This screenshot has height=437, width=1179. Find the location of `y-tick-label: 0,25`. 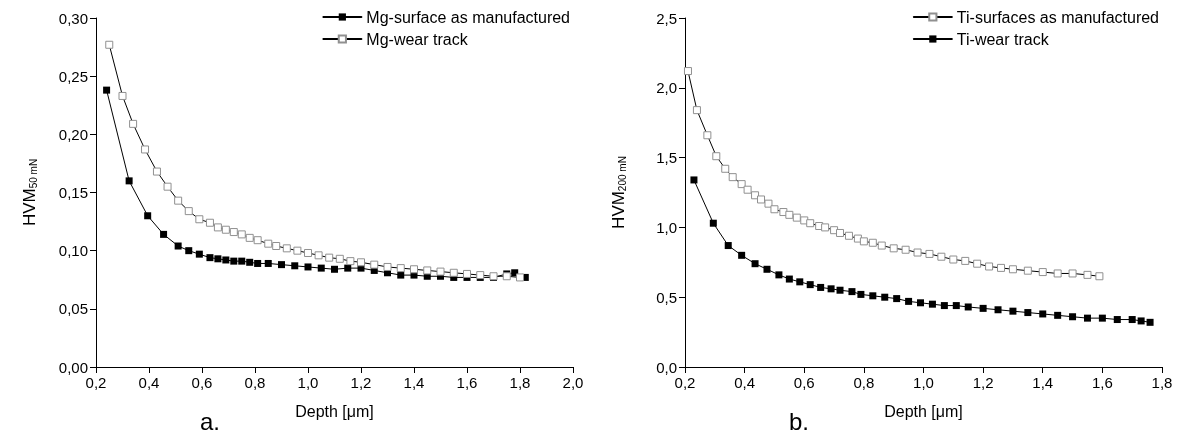

y-tick-label: 0,25 is located at coordinates (73, 76).